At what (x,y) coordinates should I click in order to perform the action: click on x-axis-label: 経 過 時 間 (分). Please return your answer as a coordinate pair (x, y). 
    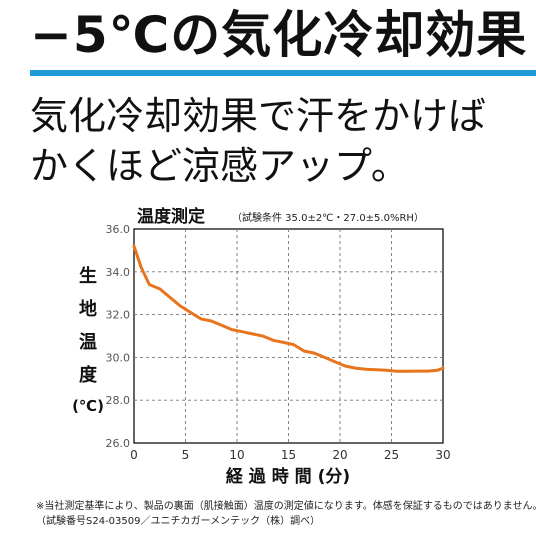
    Looking at the image, I should click on (288, 476).